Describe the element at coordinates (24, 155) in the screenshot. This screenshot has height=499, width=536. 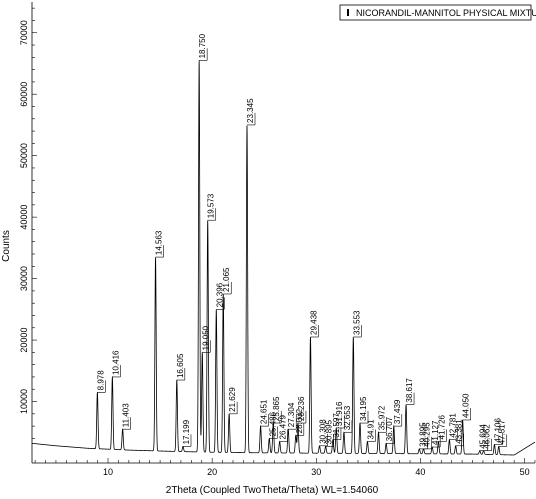
I see `y-tick-label: 50000` at that location.